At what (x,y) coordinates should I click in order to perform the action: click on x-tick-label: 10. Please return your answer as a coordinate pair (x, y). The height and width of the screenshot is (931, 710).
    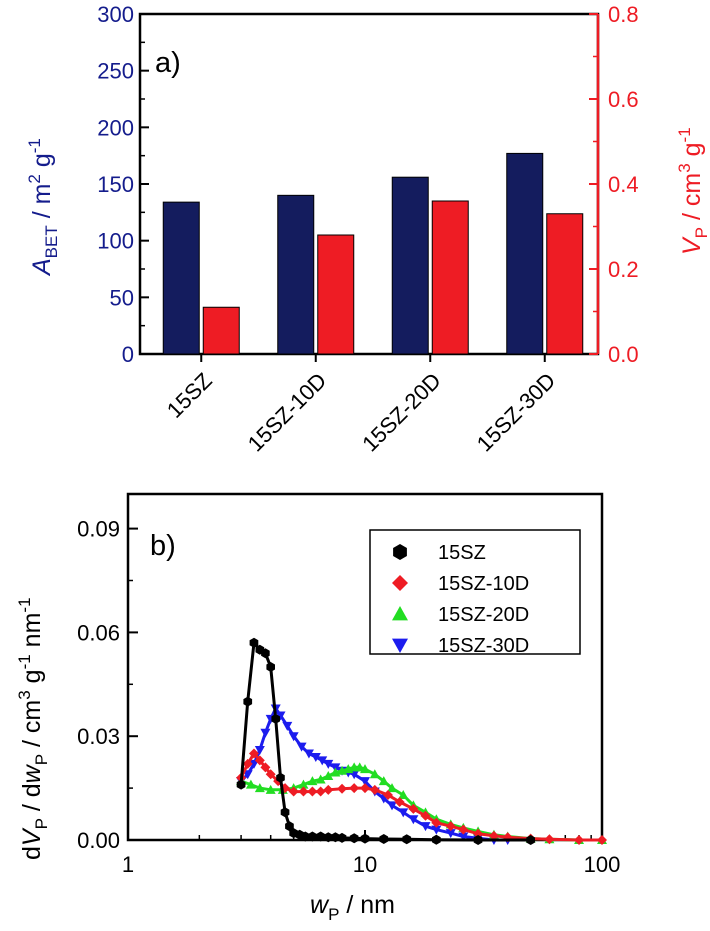
    Looking at the image, I should click on (365, 864).